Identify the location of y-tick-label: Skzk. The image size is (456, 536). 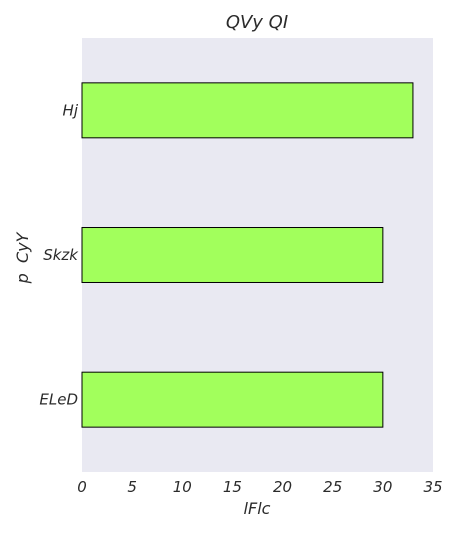
(61, 255).